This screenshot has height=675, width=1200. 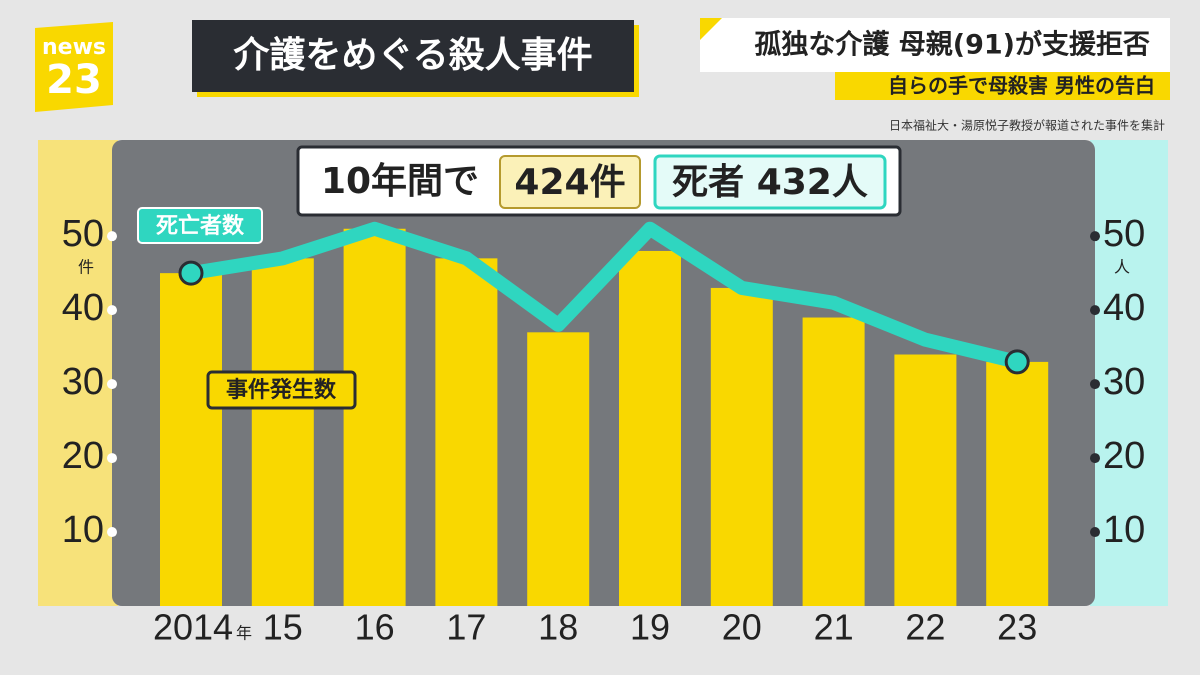 I want to click on x-tick-label: 19, so click(x=650, y=627).